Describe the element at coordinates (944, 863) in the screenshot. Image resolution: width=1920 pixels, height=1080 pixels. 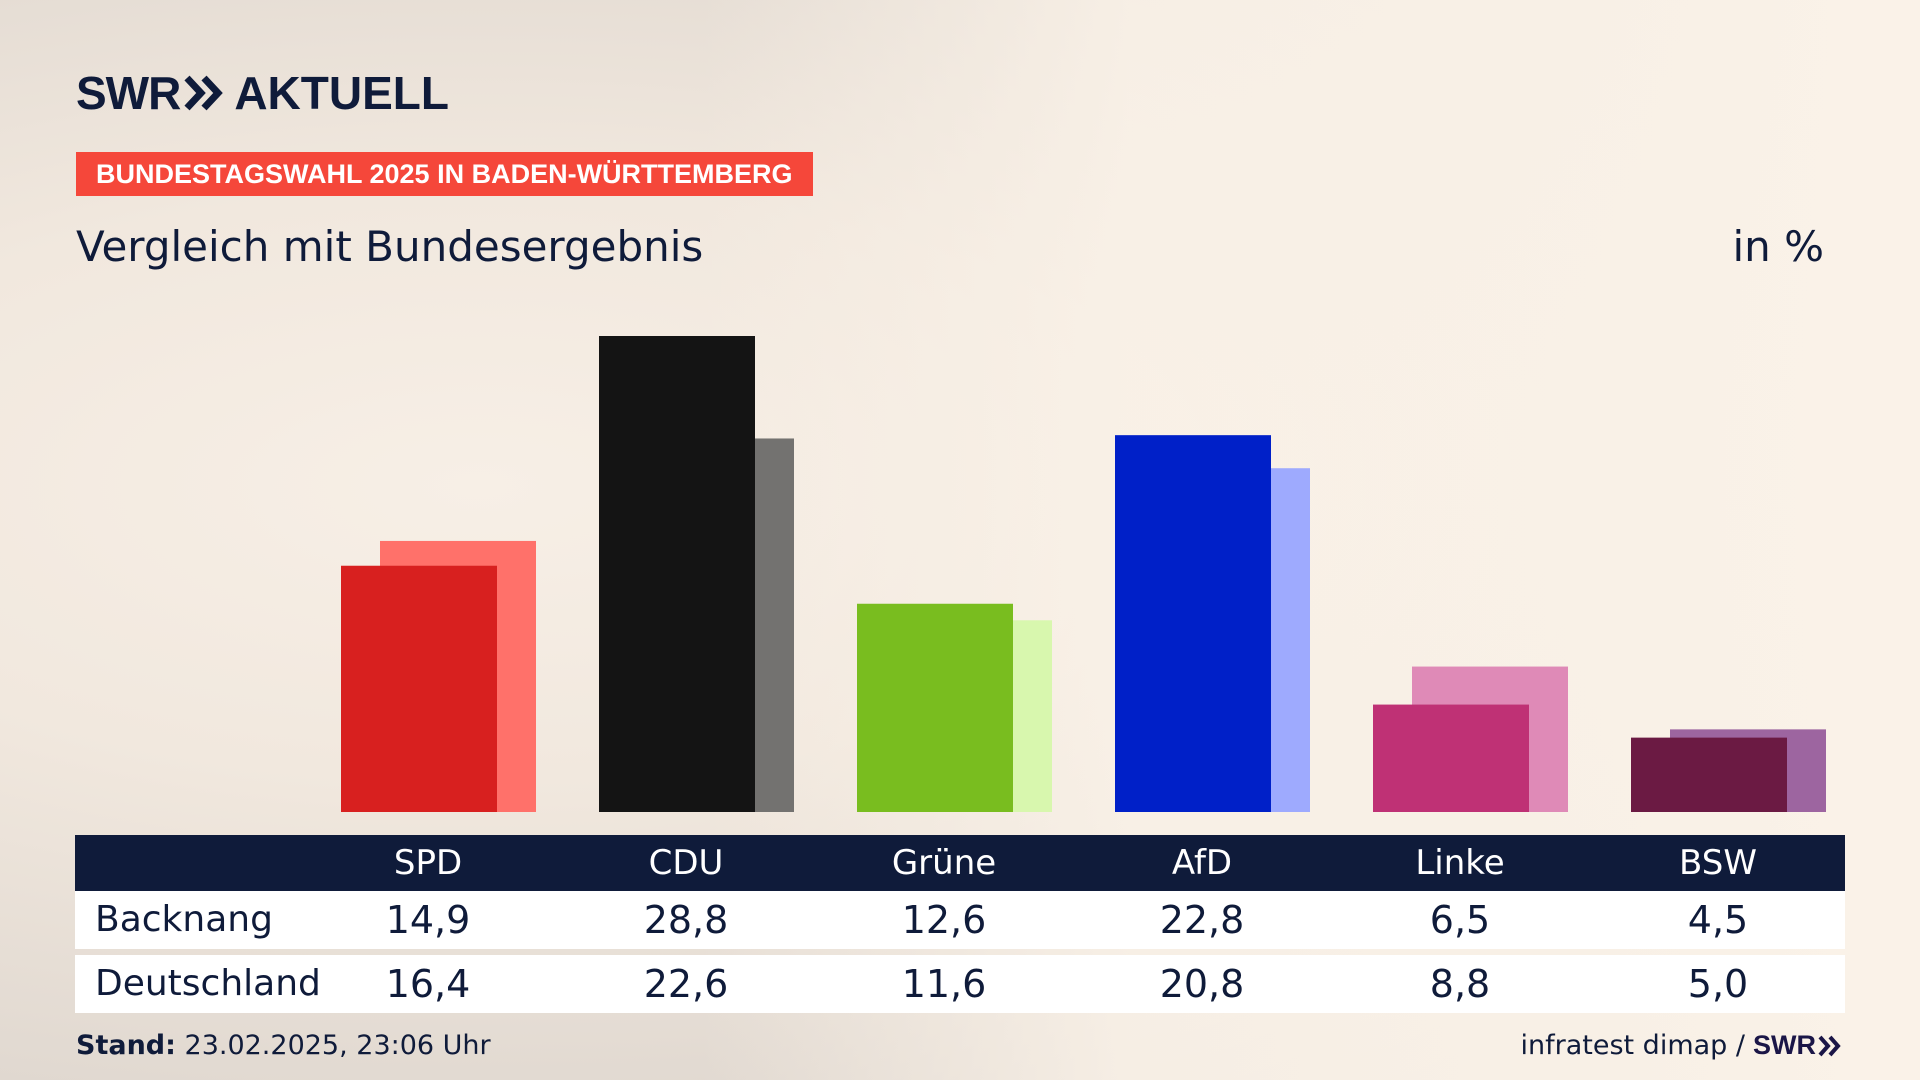
I see `category-label-grune: Grüne` at that location.